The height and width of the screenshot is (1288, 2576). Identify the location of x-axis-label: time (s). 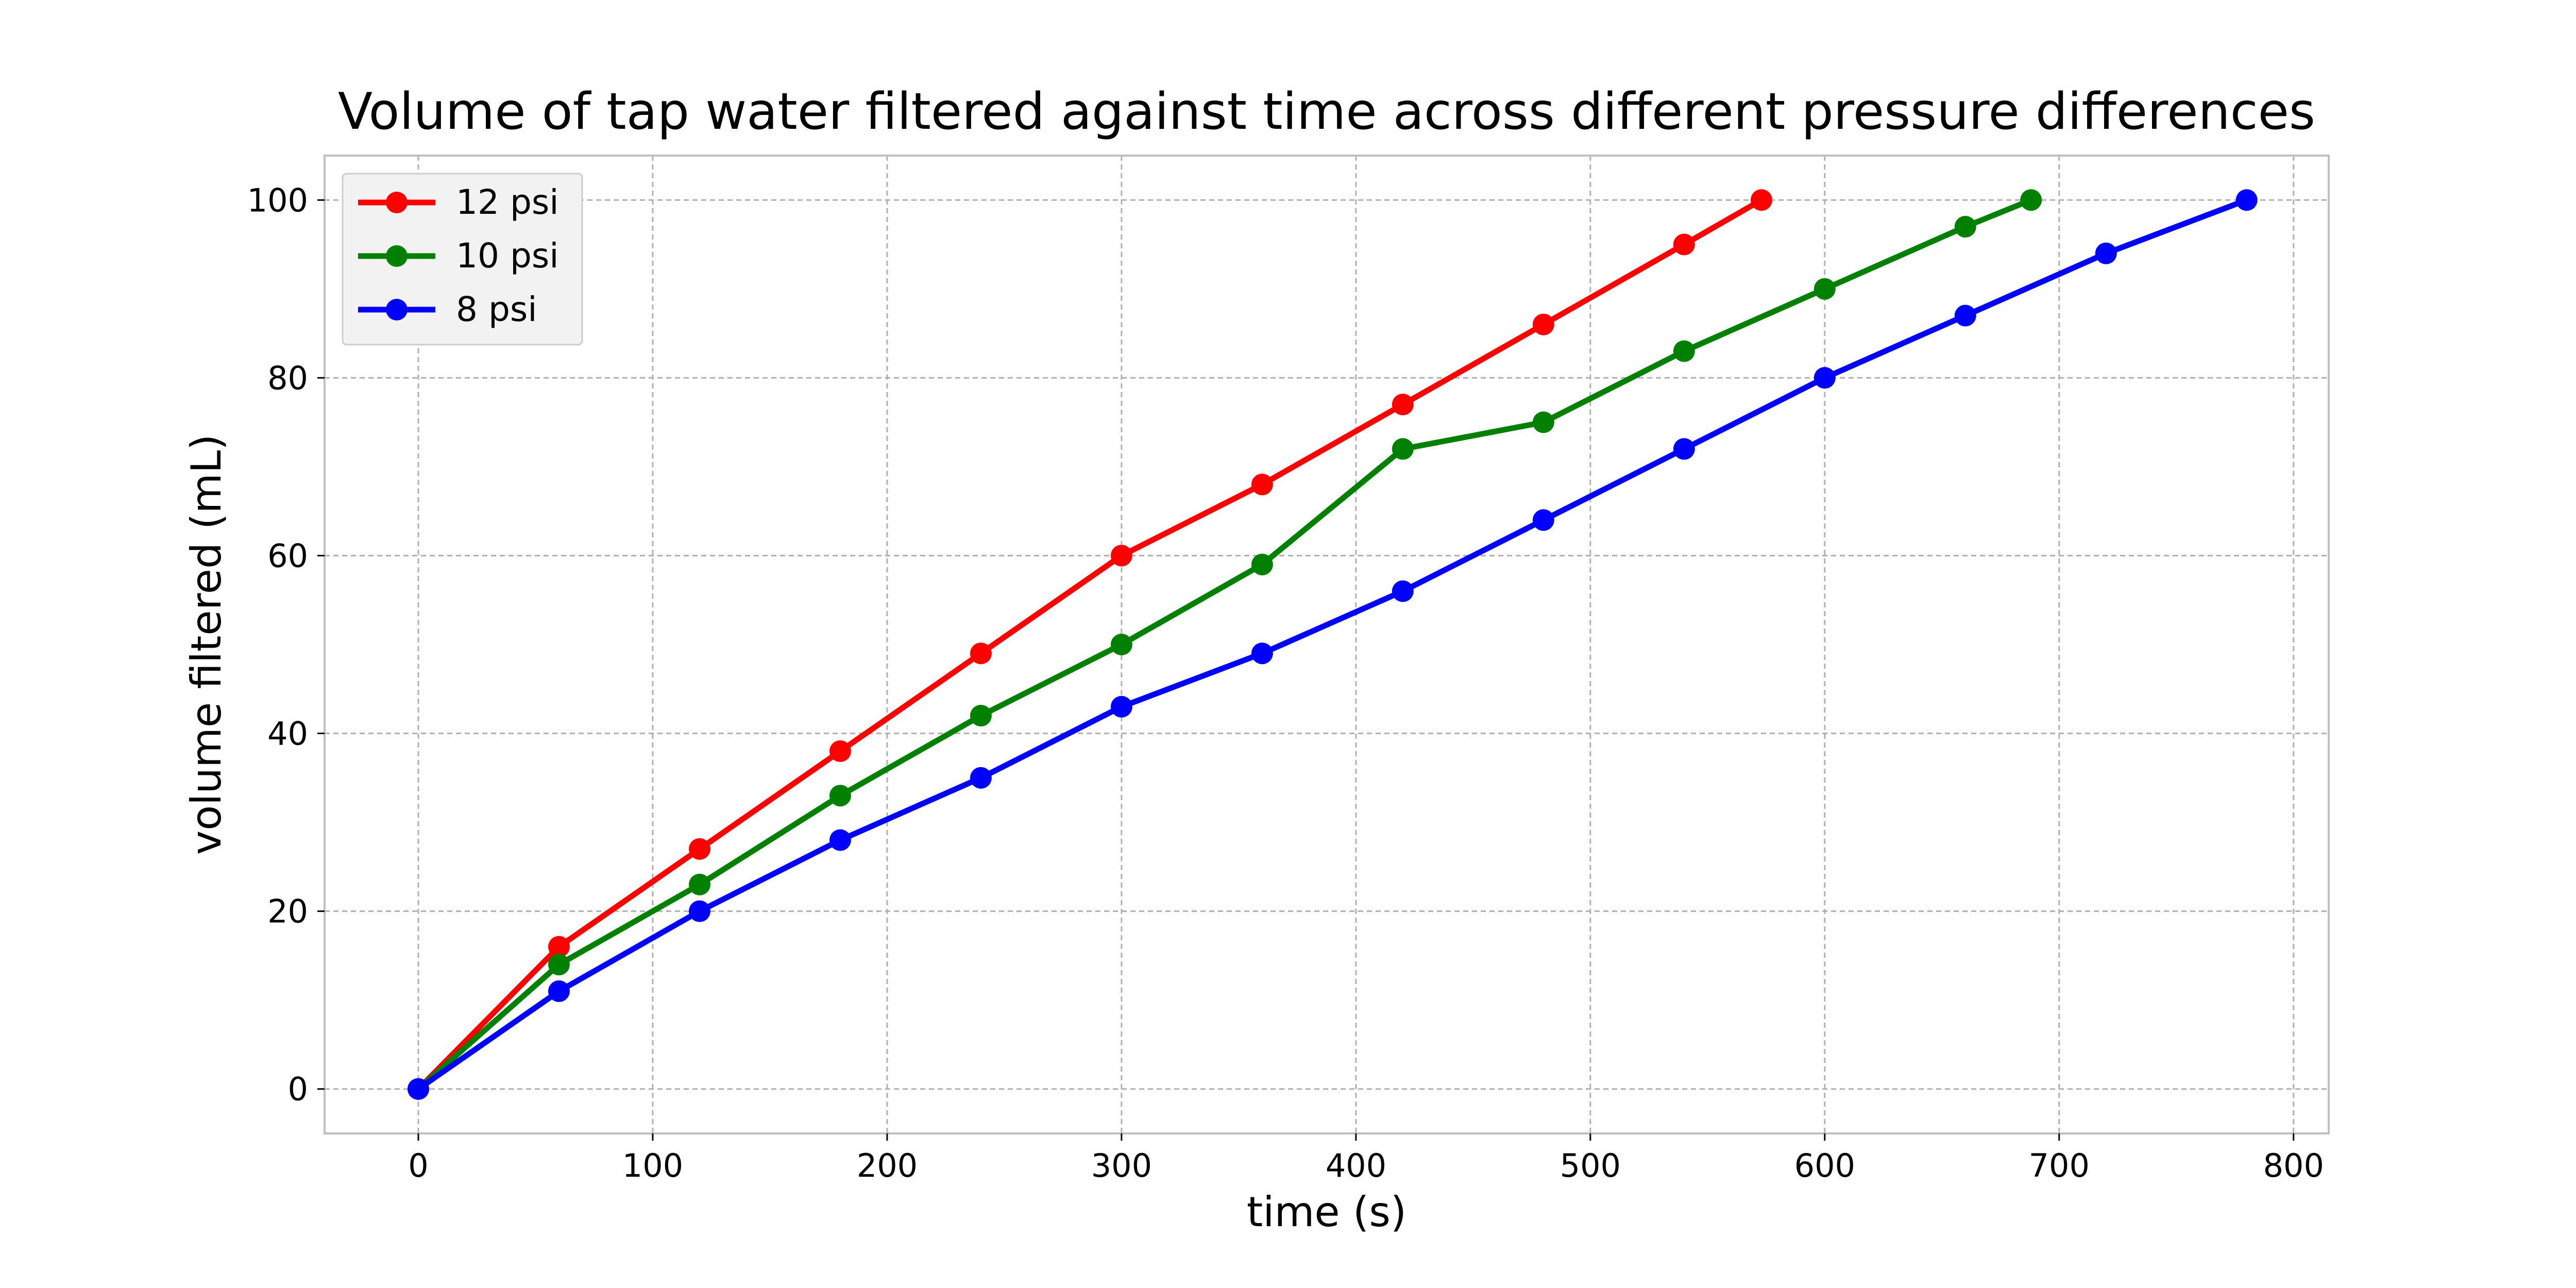
(1326, 1212).